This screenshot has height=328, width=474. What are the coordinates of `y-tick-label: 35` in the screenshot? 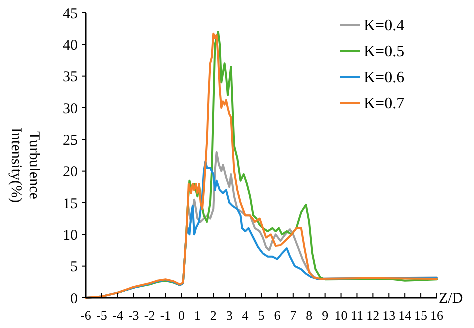 It's located at (70, 78).